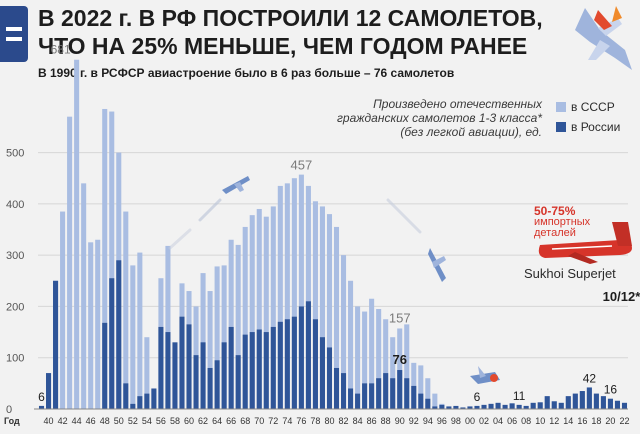 This screenshot has height=434, width=640. I want to click on x-tick-label: 80, so click(329, 421).